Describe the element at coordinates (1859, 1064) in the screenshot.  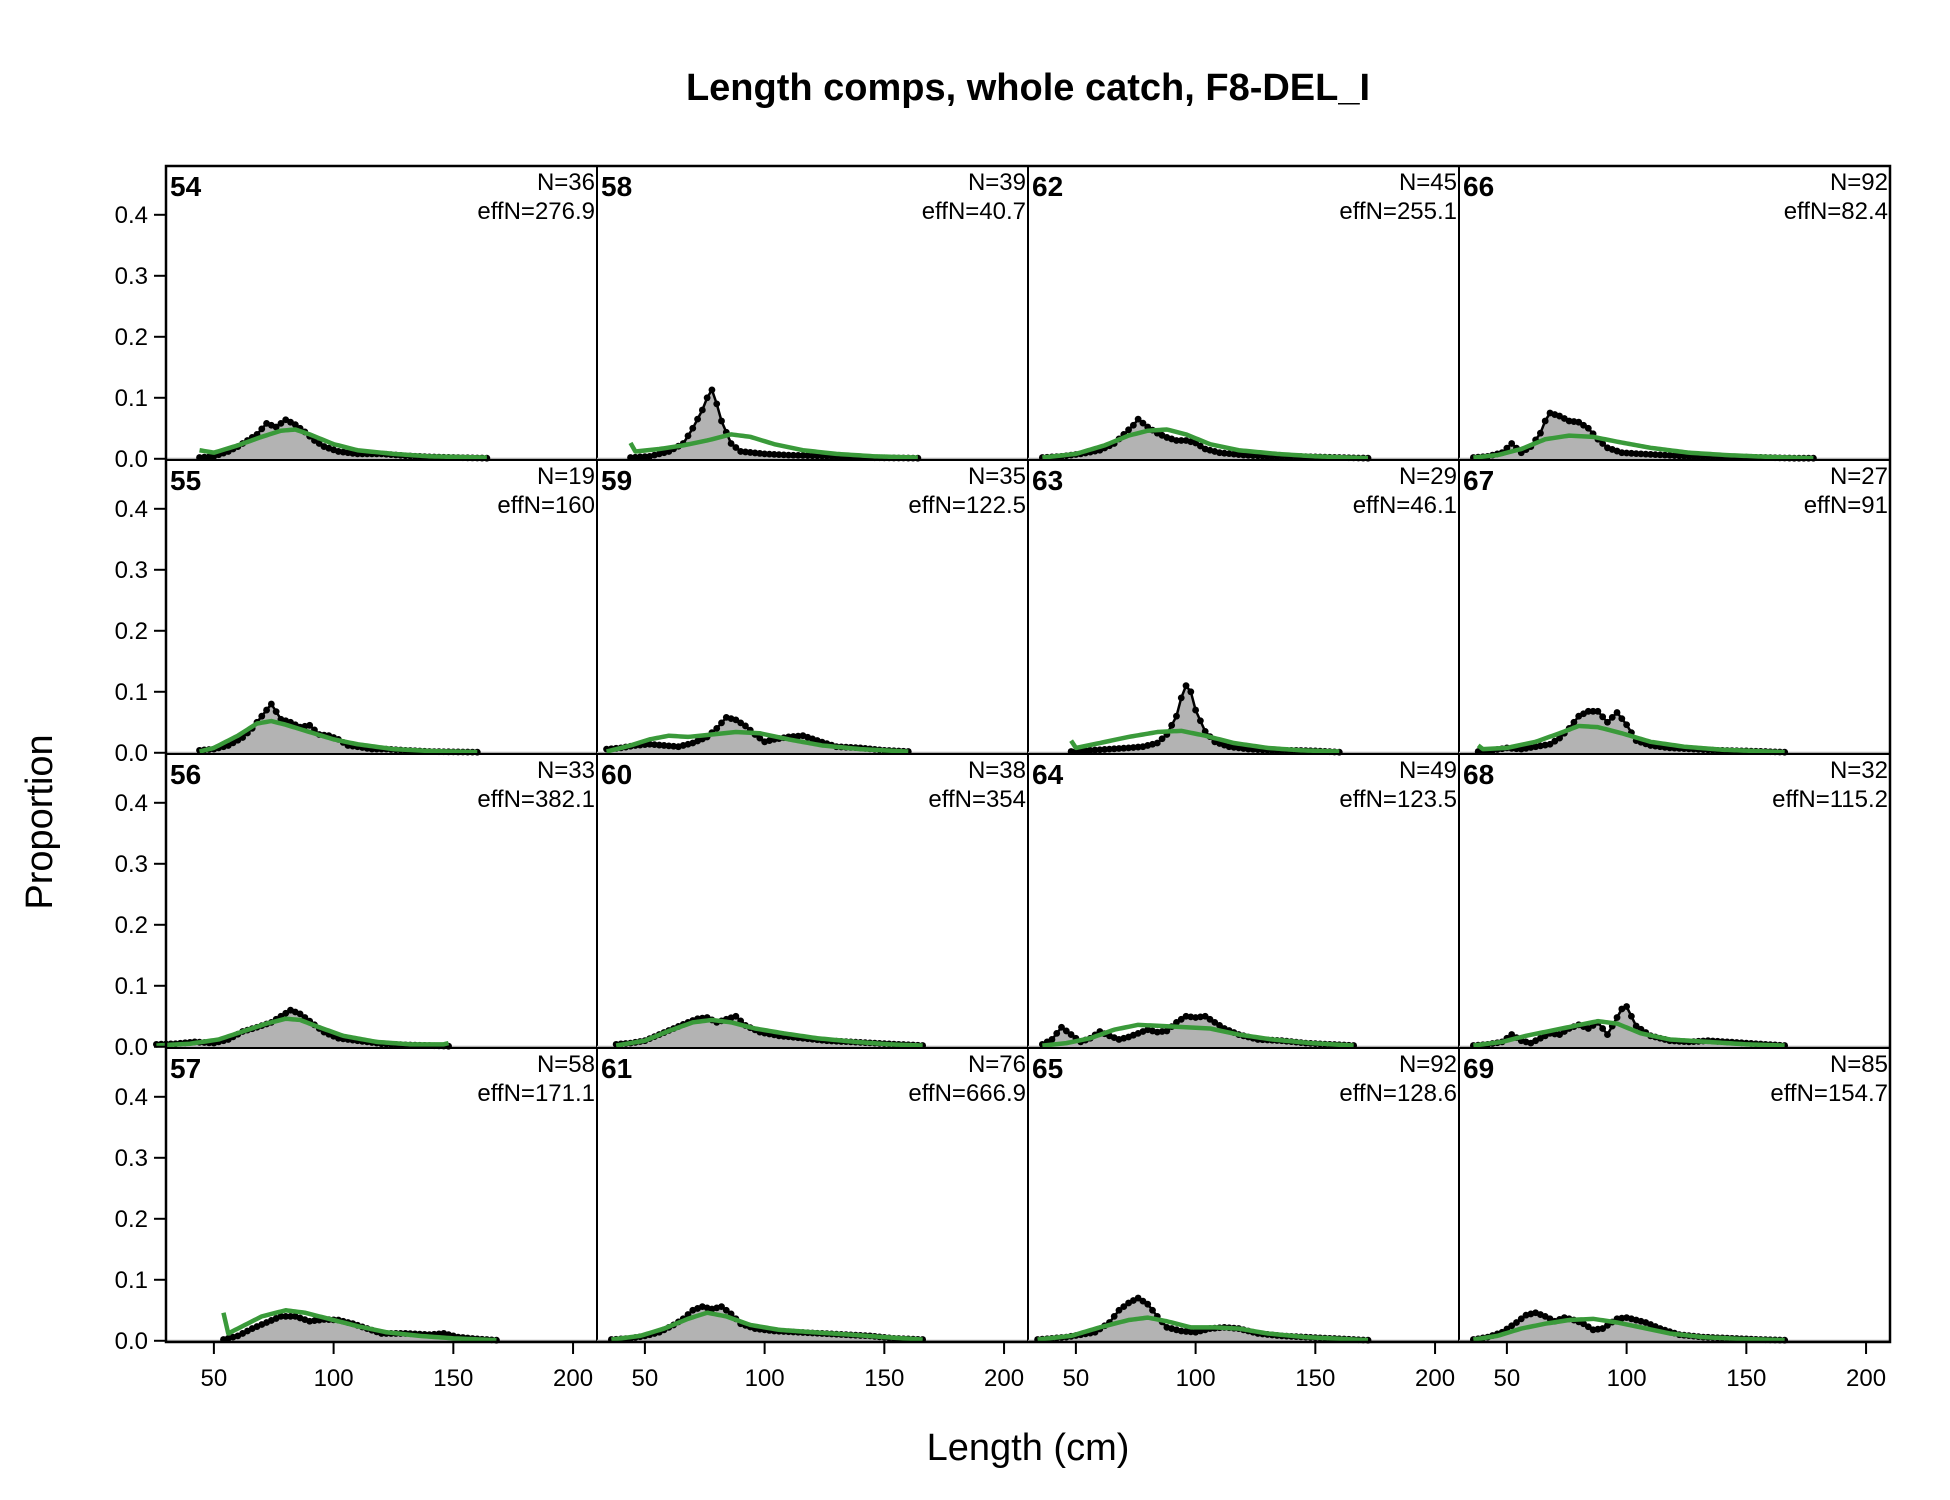
I see `panel-n-label: N=85` at that location.